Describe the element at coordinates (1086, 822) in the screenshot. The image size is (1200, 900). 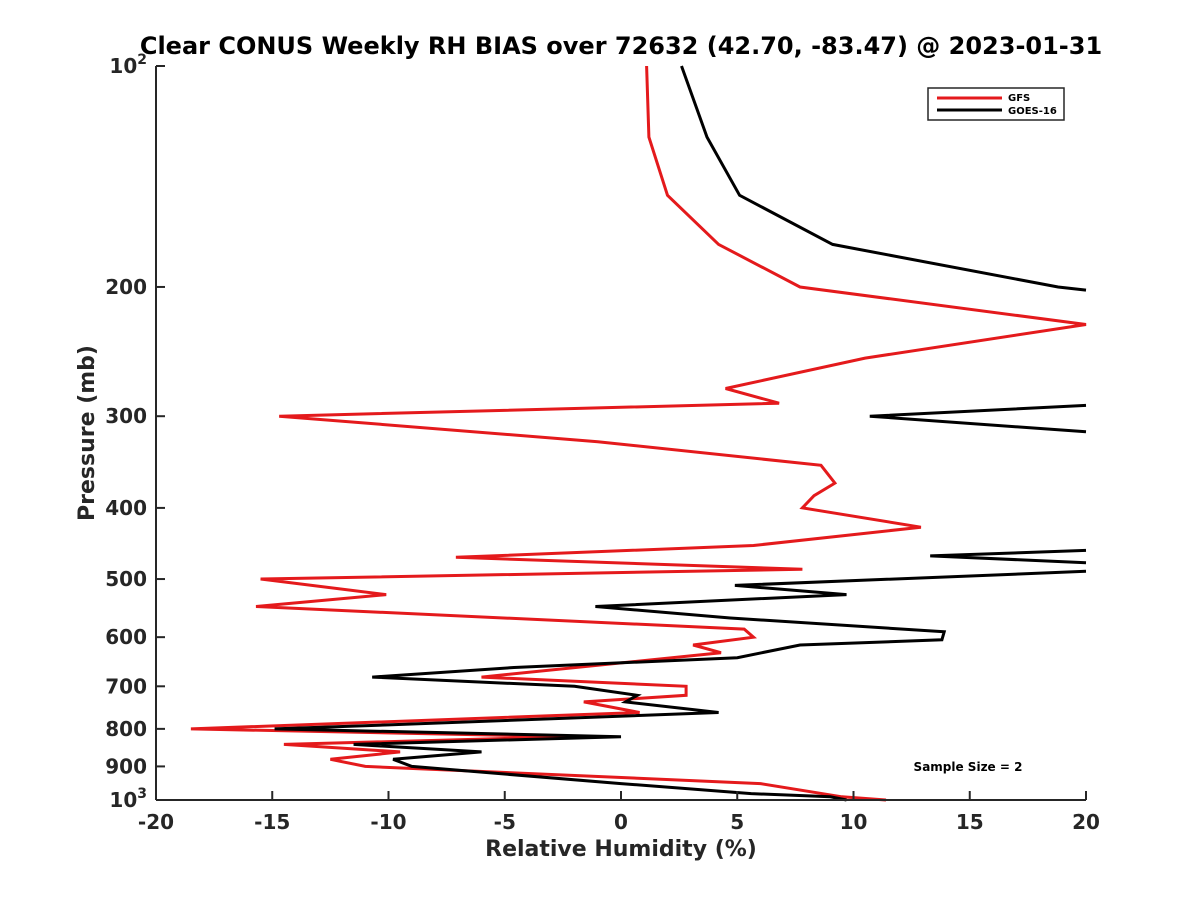
I see `x-tick-label: 20` at that location.